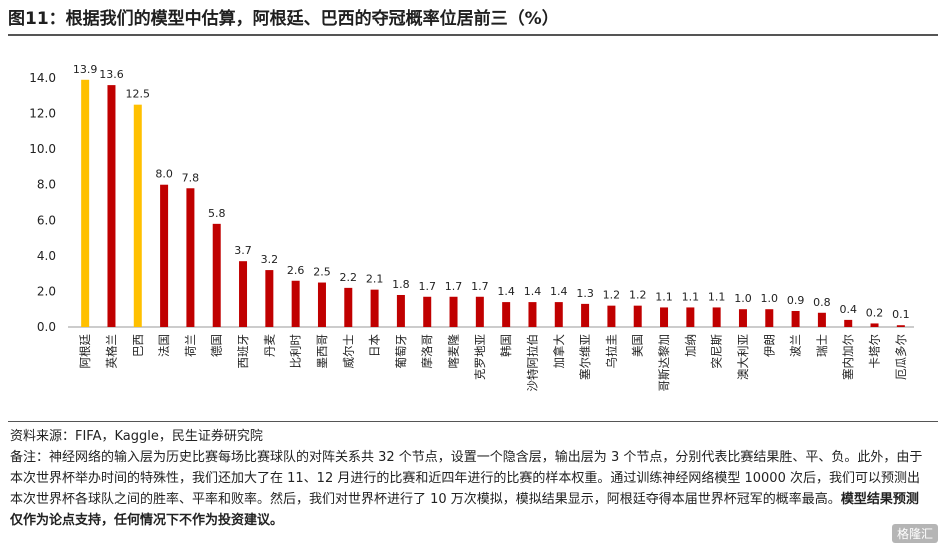  I want to click on bar-value-label: 13.9, so click(85, 69).